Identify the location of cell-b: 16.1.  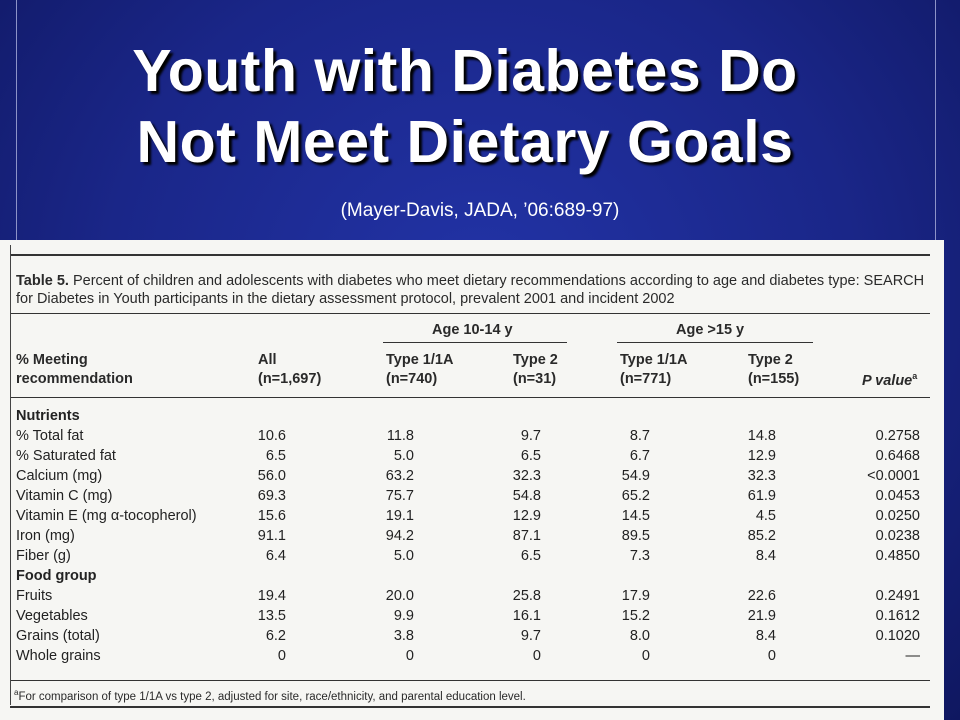
(526, 616).